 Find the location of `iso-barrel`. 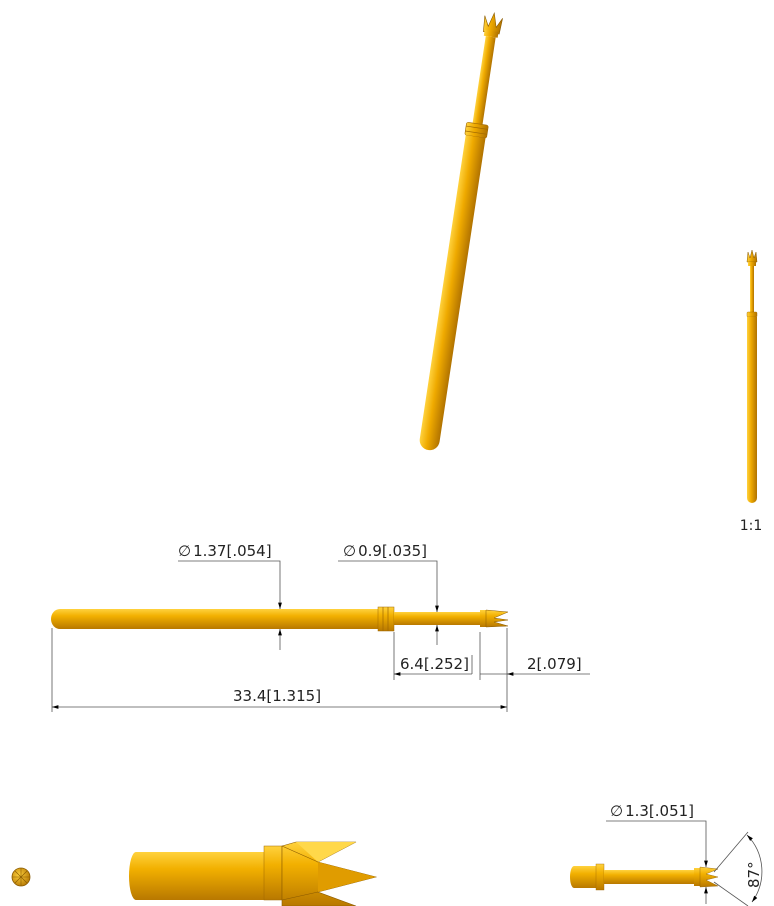

iso-barrel is located at coordinates (452, 293).